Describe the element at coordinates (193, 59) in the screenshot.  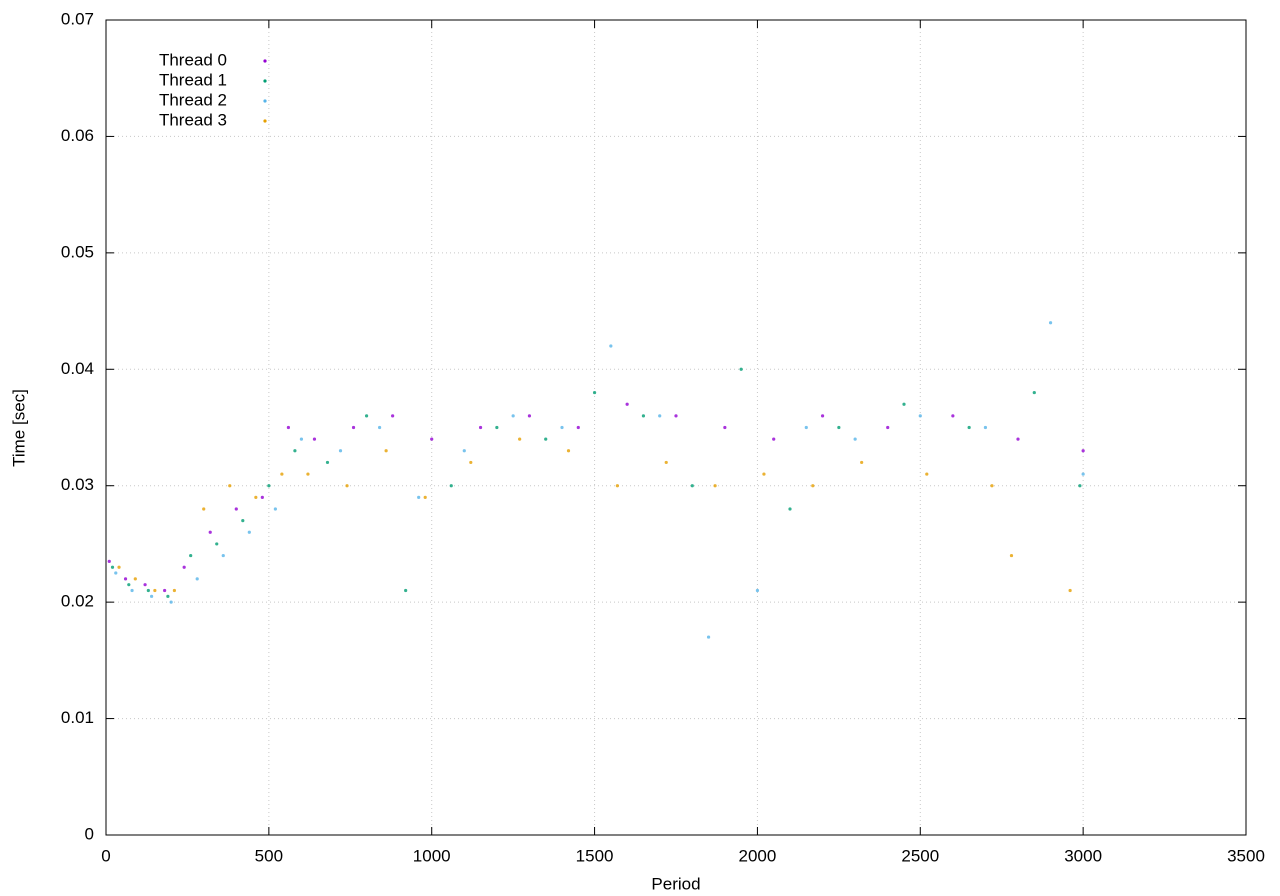
I see `legend-label: Thread 0` at that location.